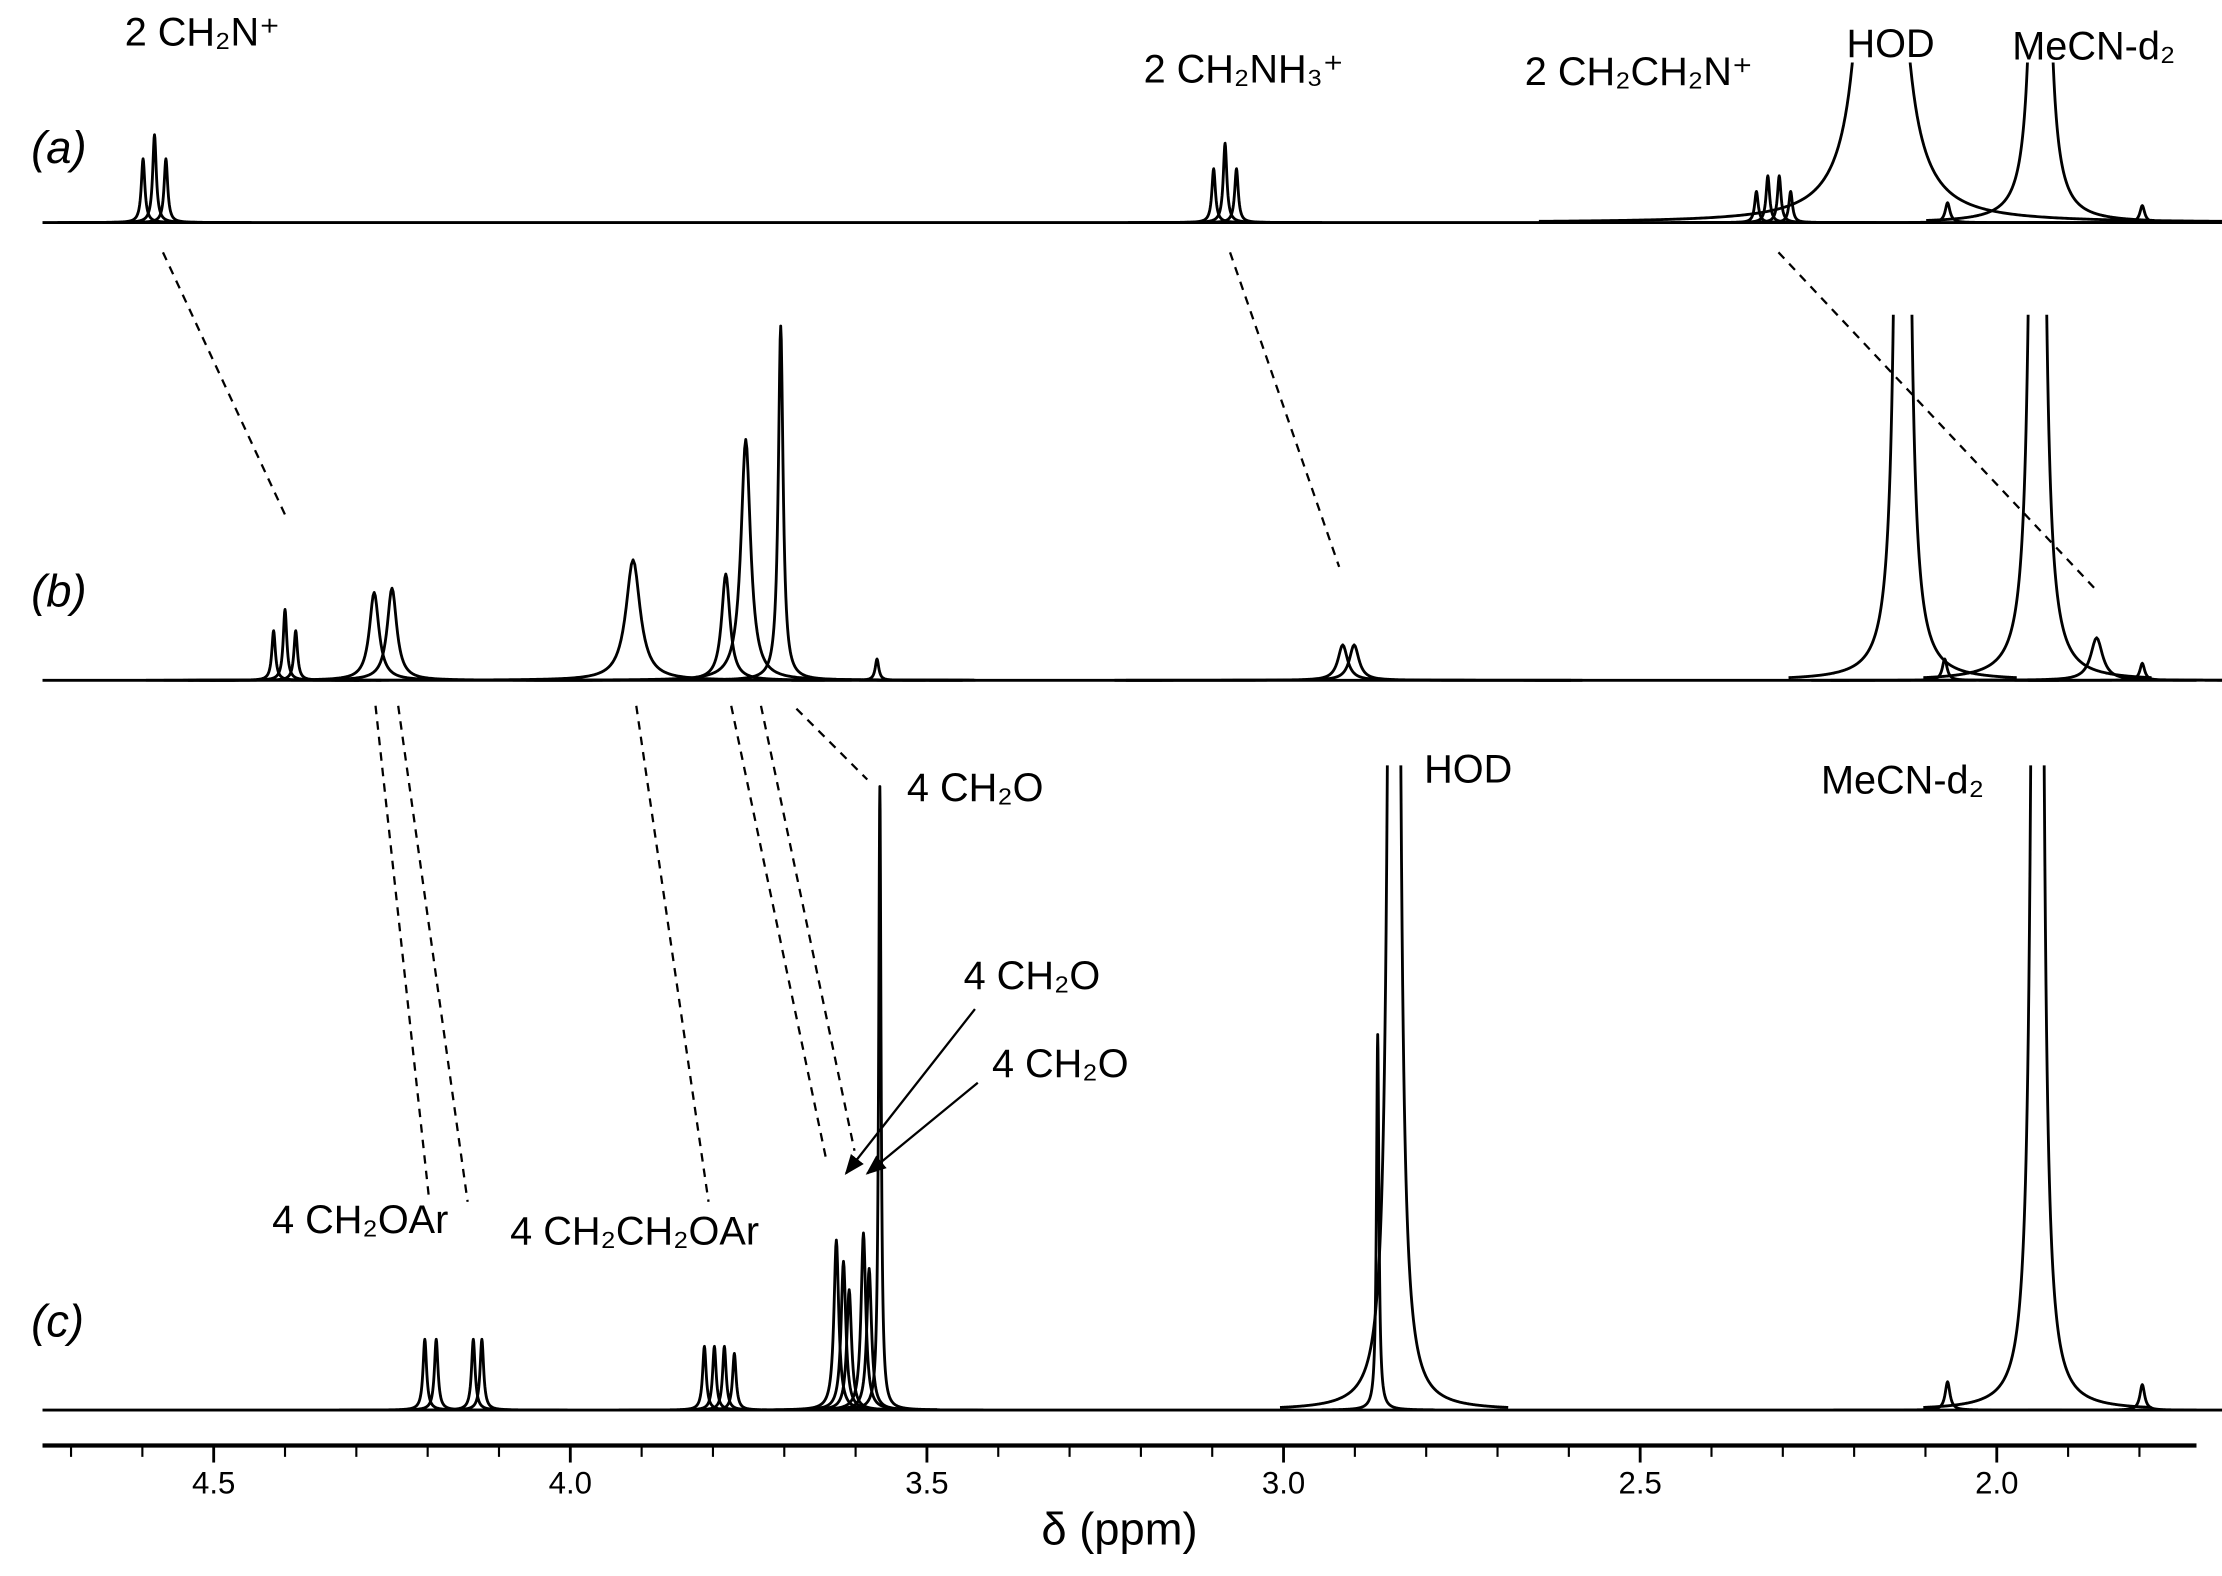 The width and height of the screenshot is (2222, 1576). Describe the element at coordinates (1132, 143) in the screenshot. I see `spectrum` at that location.